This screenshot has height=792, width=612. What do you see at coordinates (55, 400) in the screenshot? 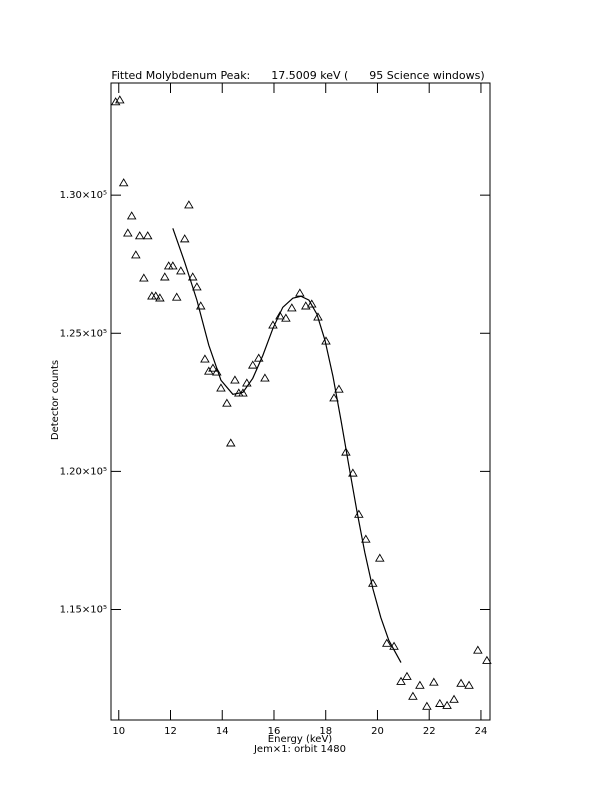
I see `y-axis-label: Detector counts` at bounding box center [55, 400].